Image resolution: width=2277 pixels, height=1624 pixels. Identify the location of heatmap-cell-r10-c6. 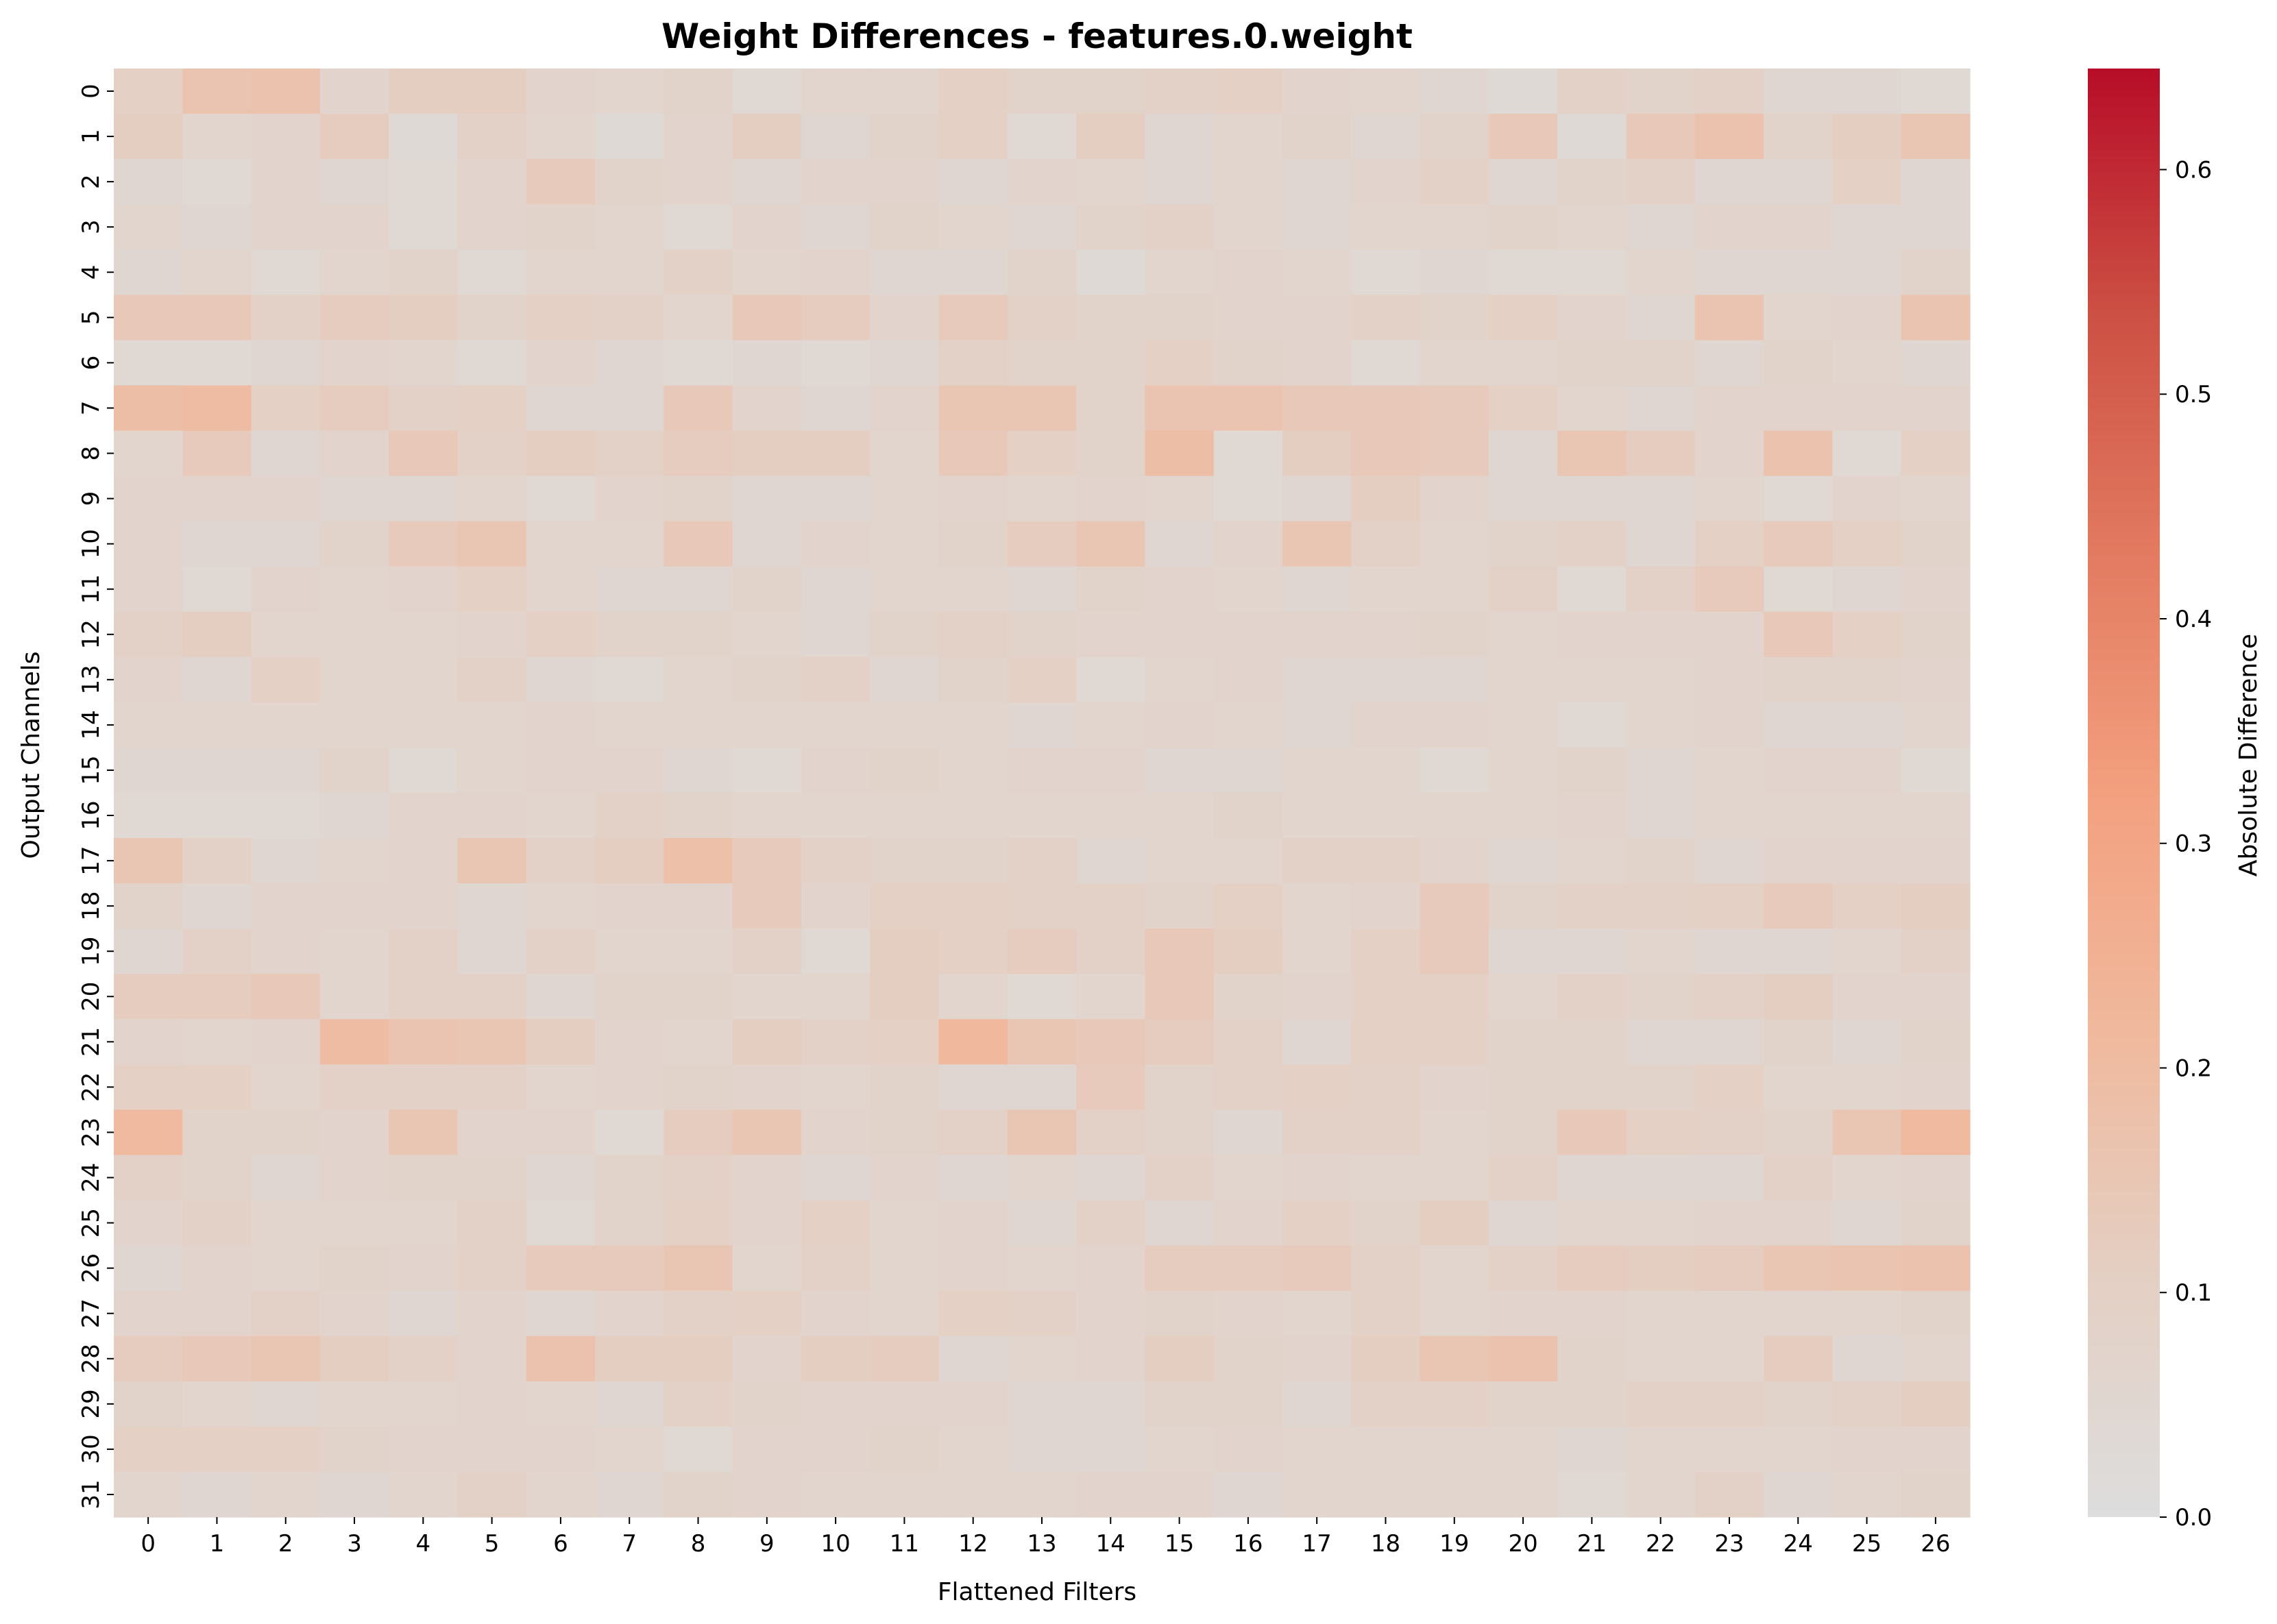
(561, 544).